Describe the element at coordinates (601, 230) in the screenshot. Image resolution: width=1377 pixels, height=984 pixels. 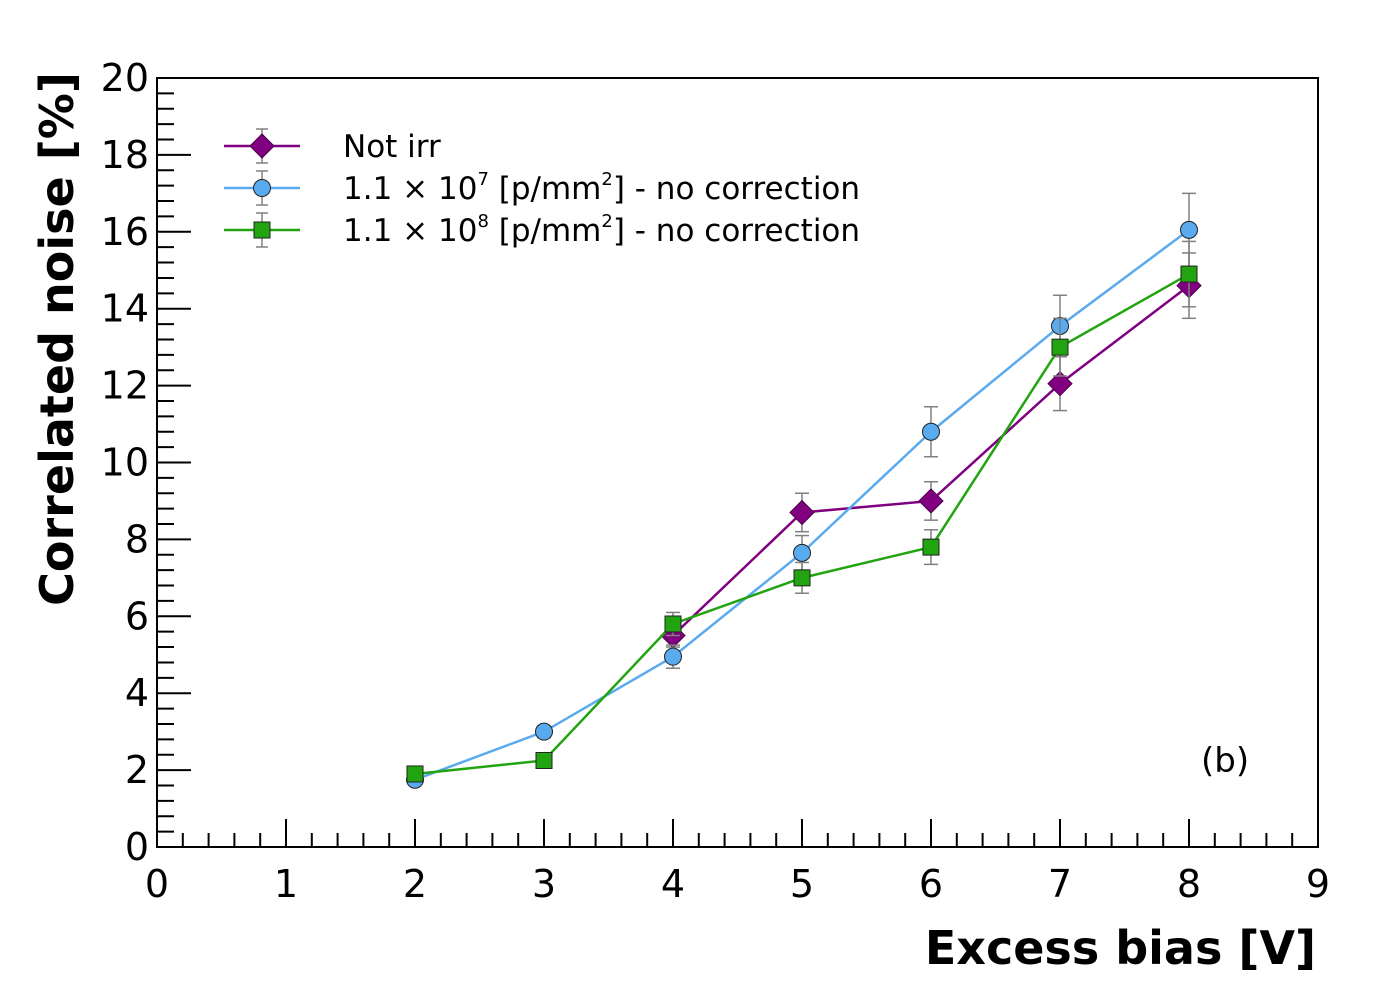
I see `legend-label: 1.1 × 108 [p/mm2] - no correction` at that location.